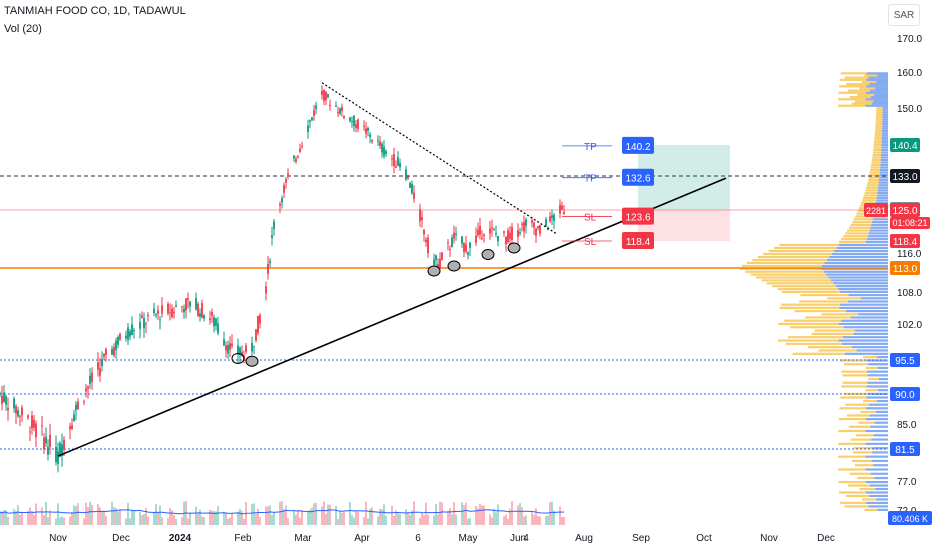 Image resolution: width=932 pixels, height=550 pixels. Describe the element at coordinates (121, 538) in the screenshot. I see `x-tick-label: Dec` at that location.